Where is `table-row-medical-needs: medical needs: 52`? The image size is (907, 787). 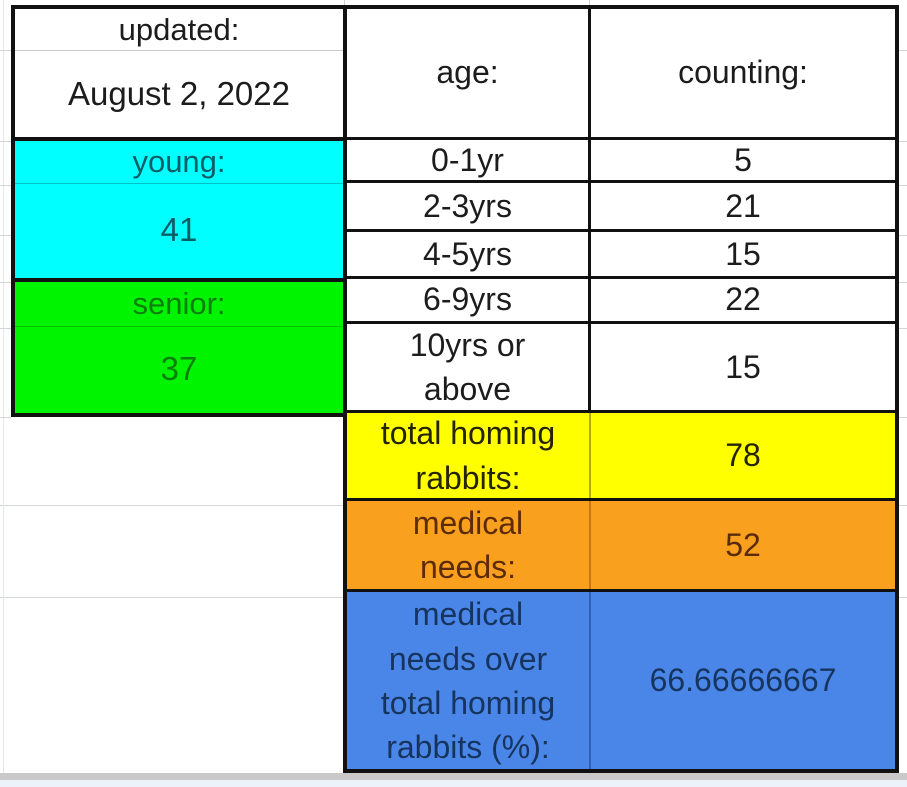
table-row-medical-needs: medical needs: 52 is located at coordinates (621, 547).